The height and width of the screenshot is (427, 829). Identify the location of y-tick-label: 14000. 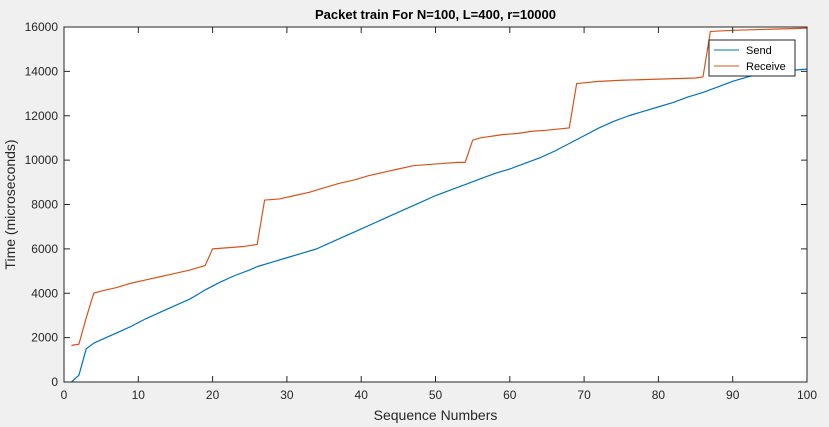
(42, 71).